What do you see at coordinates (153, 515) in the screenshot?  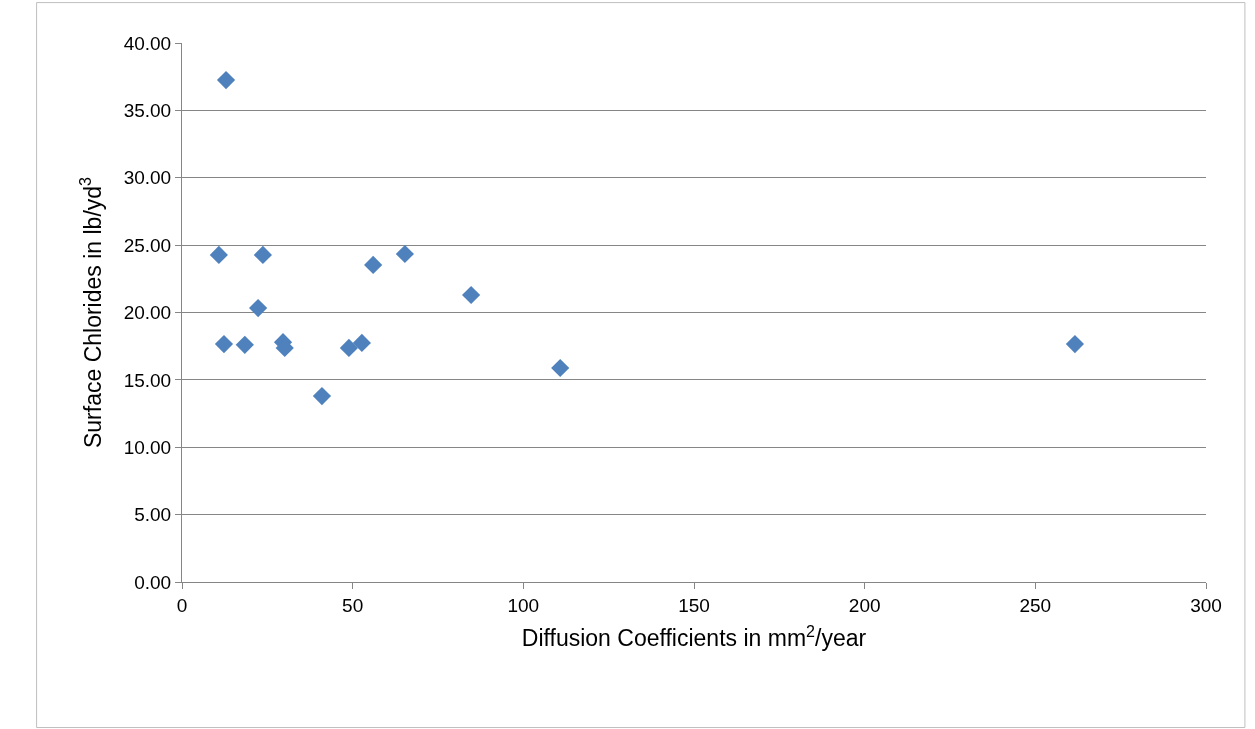 I see `y-tick-label: 5.00` at bounding box center [153, 515].